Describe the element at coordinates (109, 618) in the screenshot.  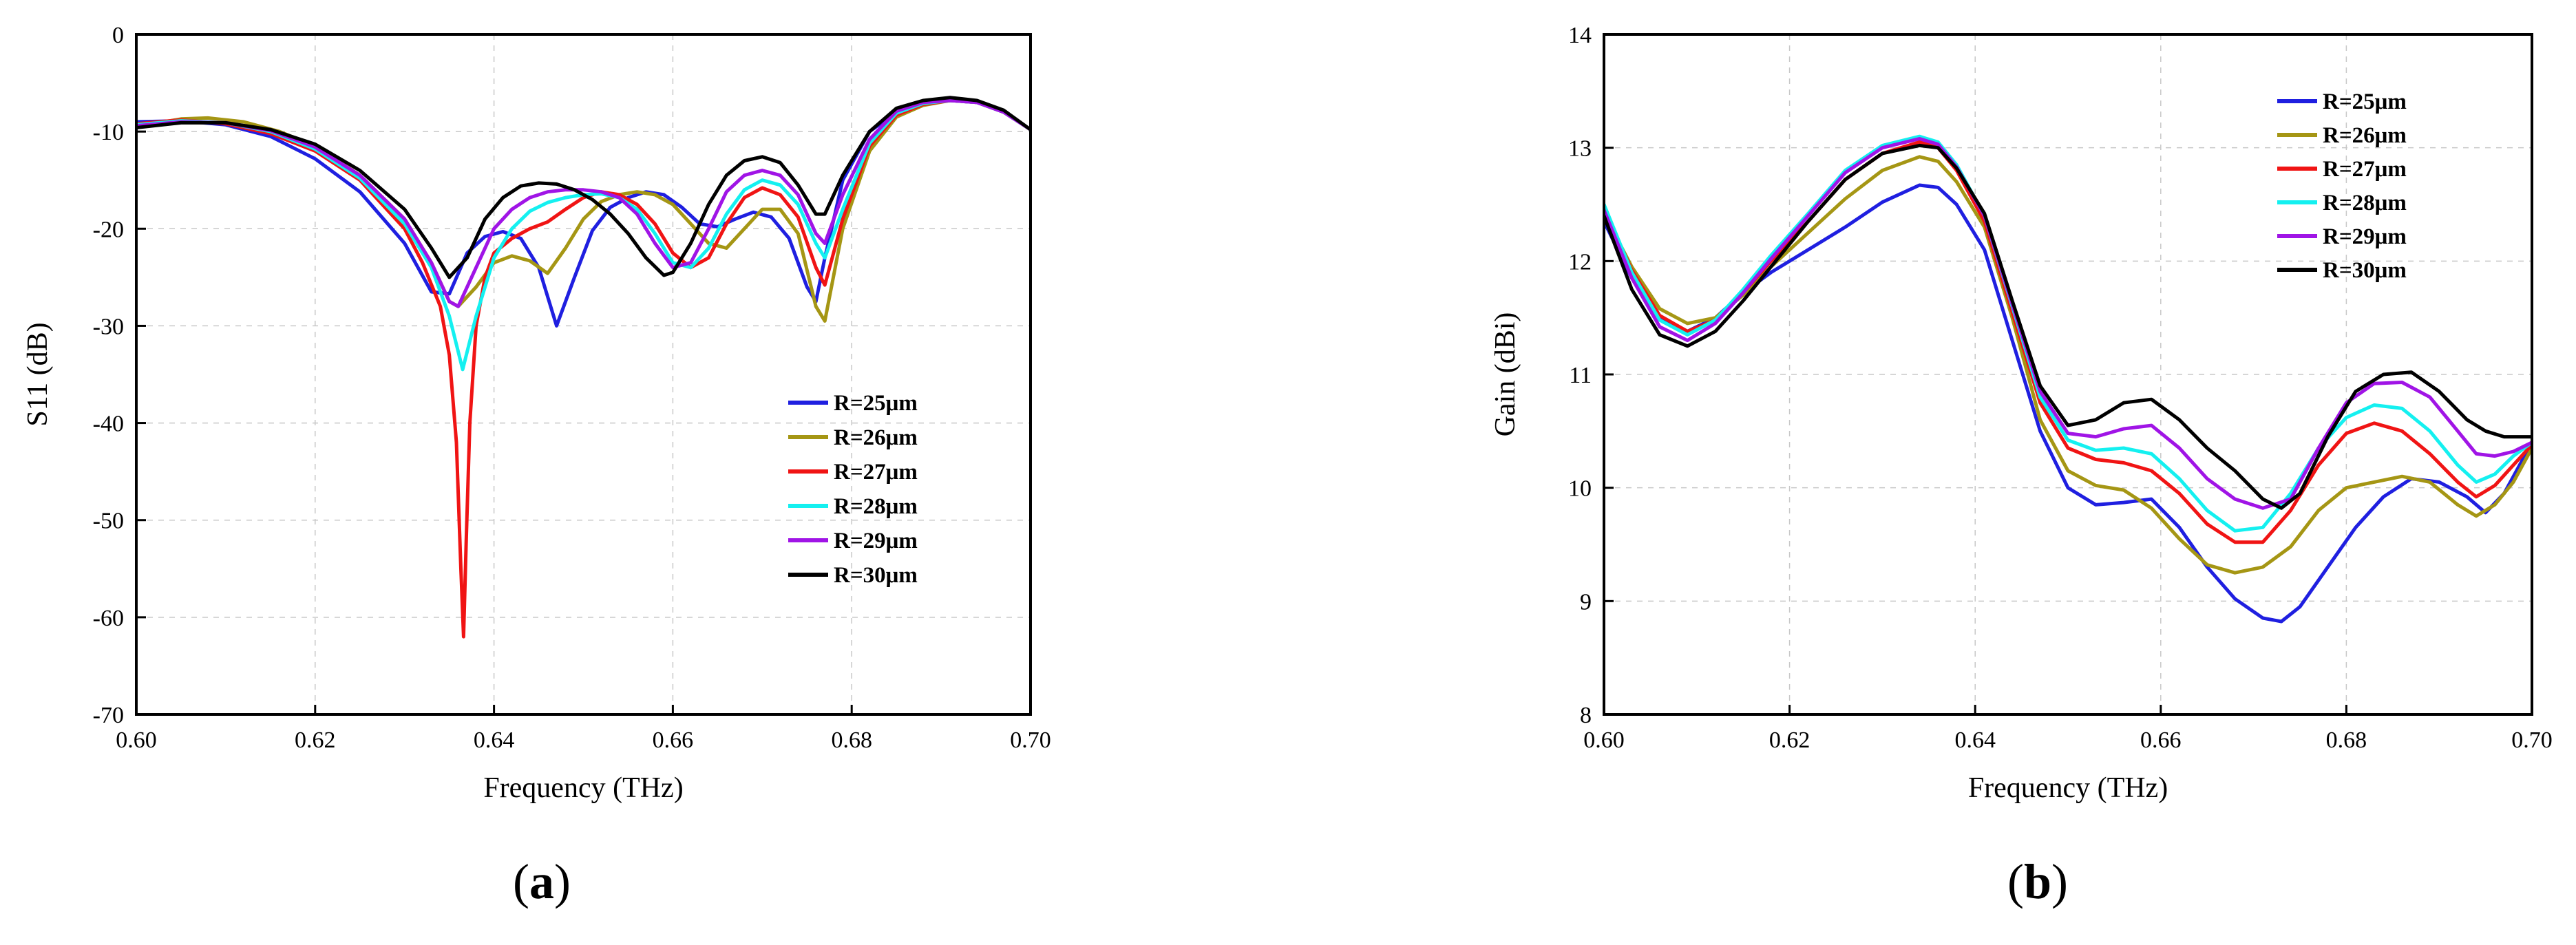
I see `y-tick-label: -60` at that location.